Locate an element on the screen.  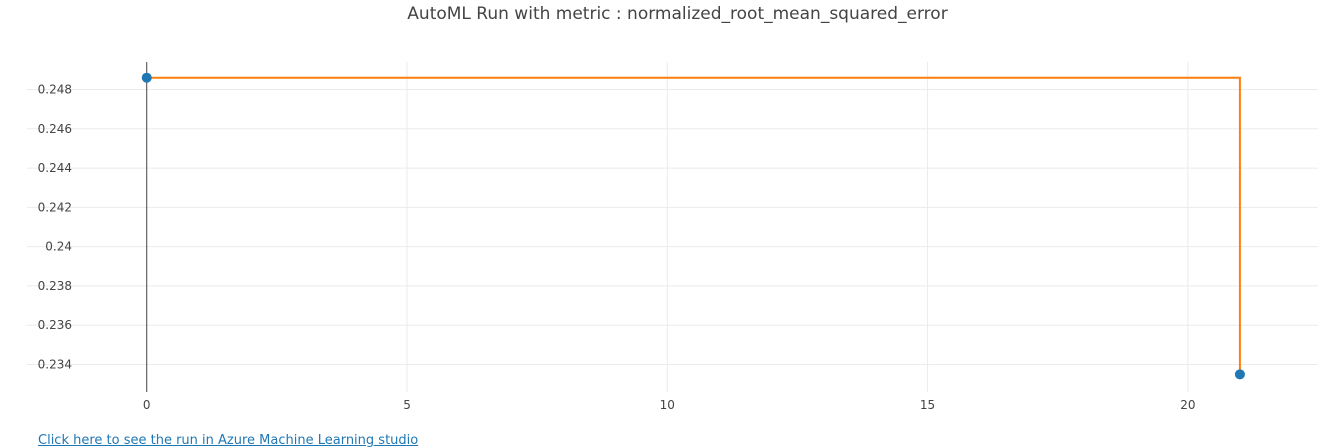
y-tick-label: 0.248 is located at coordinates (55, 90).